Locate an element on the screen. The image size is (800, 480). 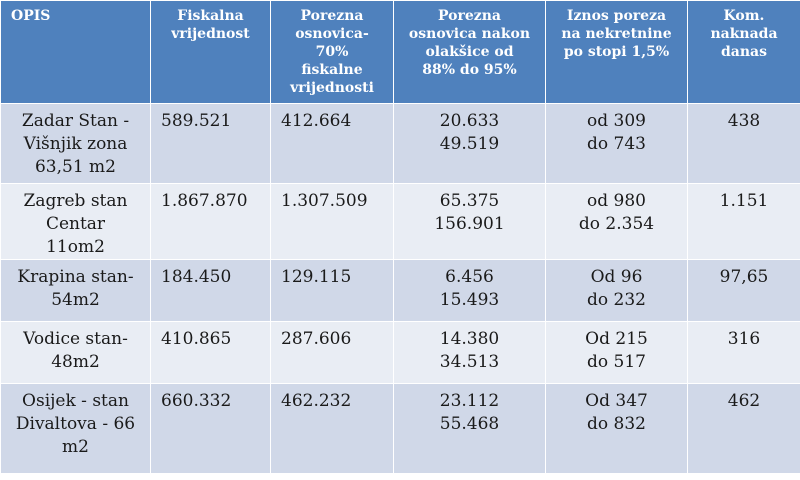
header-line: Kom. is located at coordinates (744, 16).